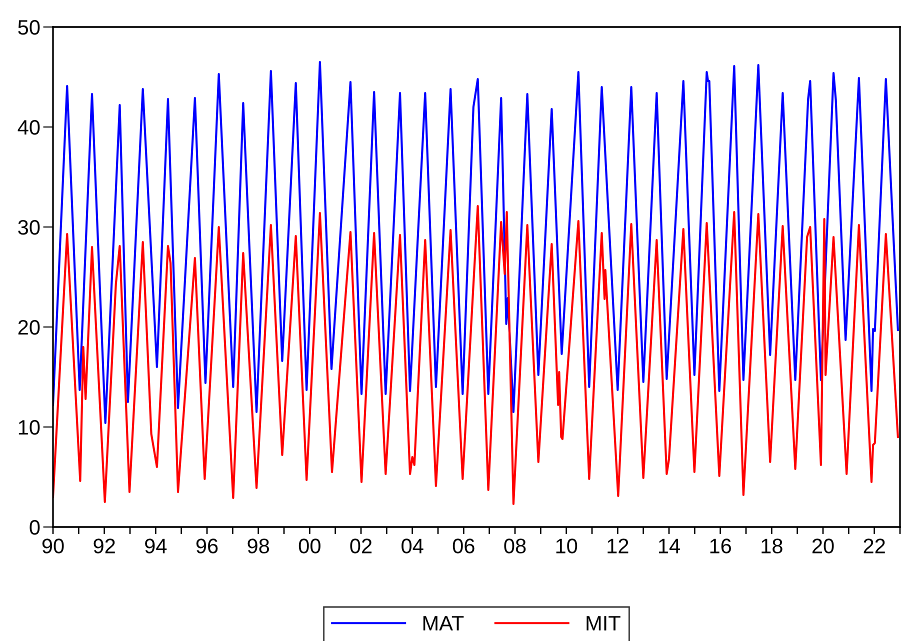  I want to click on x-tick-label: 98, so click(259, 546).